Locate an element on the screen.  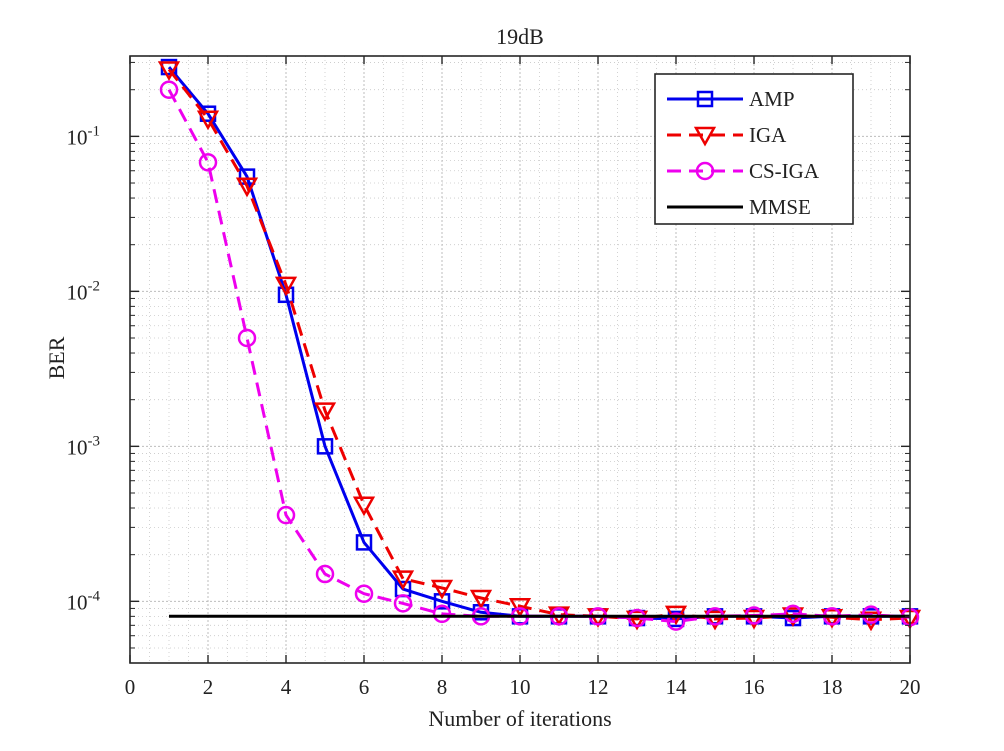
y-tick-exponent: -2 is located at coordinates (94, 286).